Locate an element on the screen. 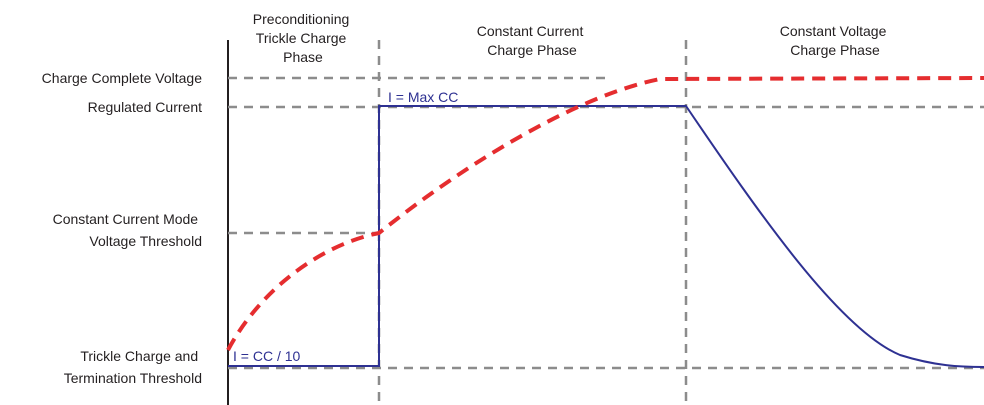 This screenshot has height=405, width=984. level-label-charge-complete-voltage: Charge Complete Voltage is located at coordinates (122, 78).